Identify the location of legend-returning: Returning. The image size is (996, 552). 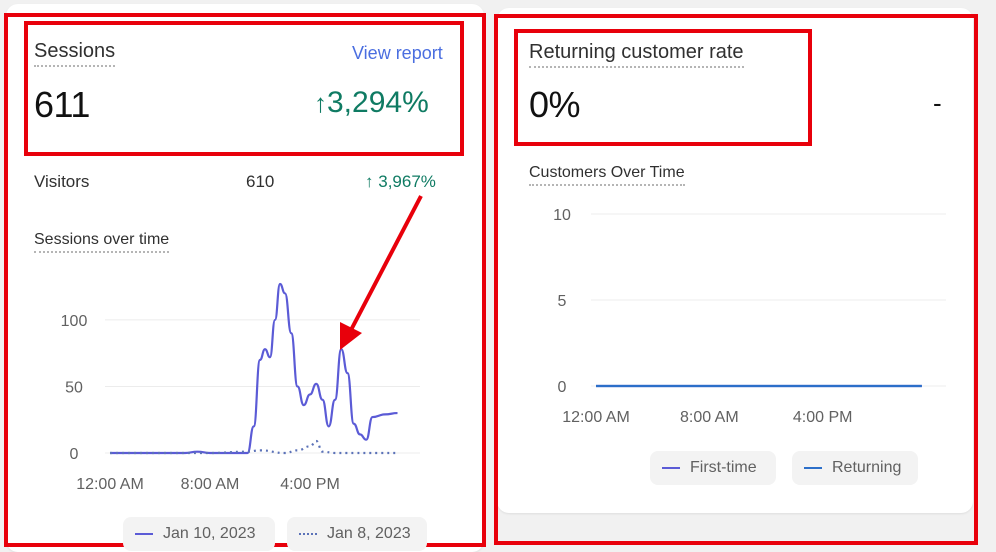
(855, 468).